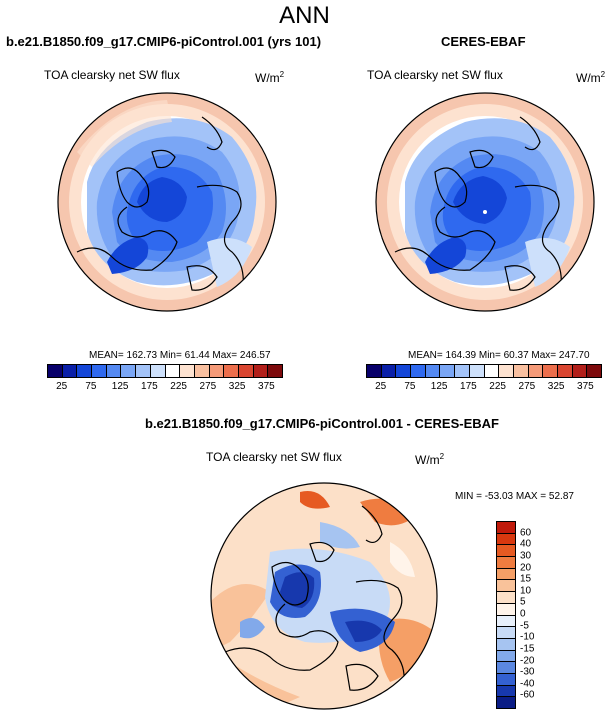 This screenshot has height=721, width=609. I want to click on diff-colorbar, so click(506, 615).